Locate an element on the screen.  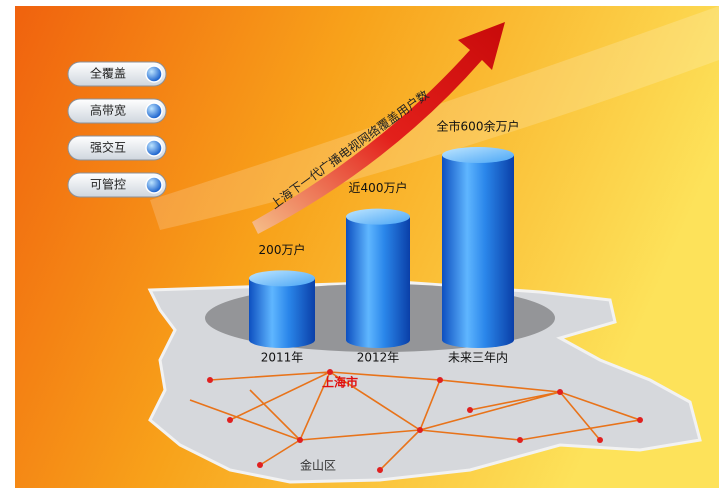
growth-arrow is located at coordinates (378, 128).